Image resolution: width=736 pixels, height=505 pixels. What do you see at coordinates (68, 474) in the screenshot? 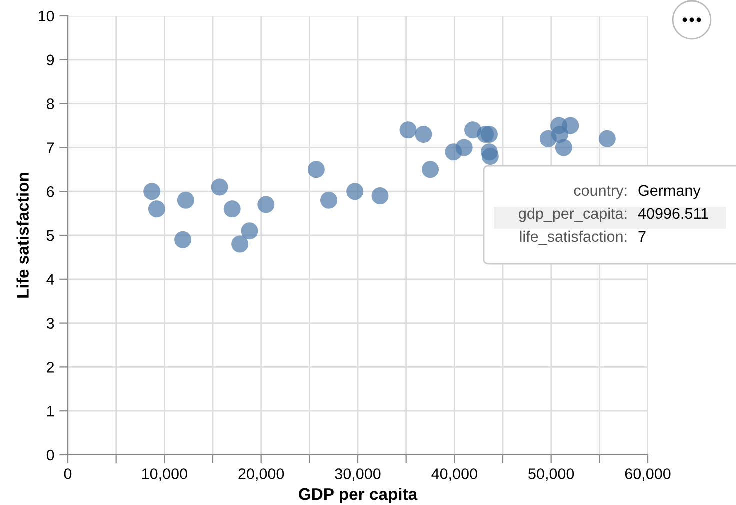
I see `x-tick-label: 0` at bounding box center [68, 474].